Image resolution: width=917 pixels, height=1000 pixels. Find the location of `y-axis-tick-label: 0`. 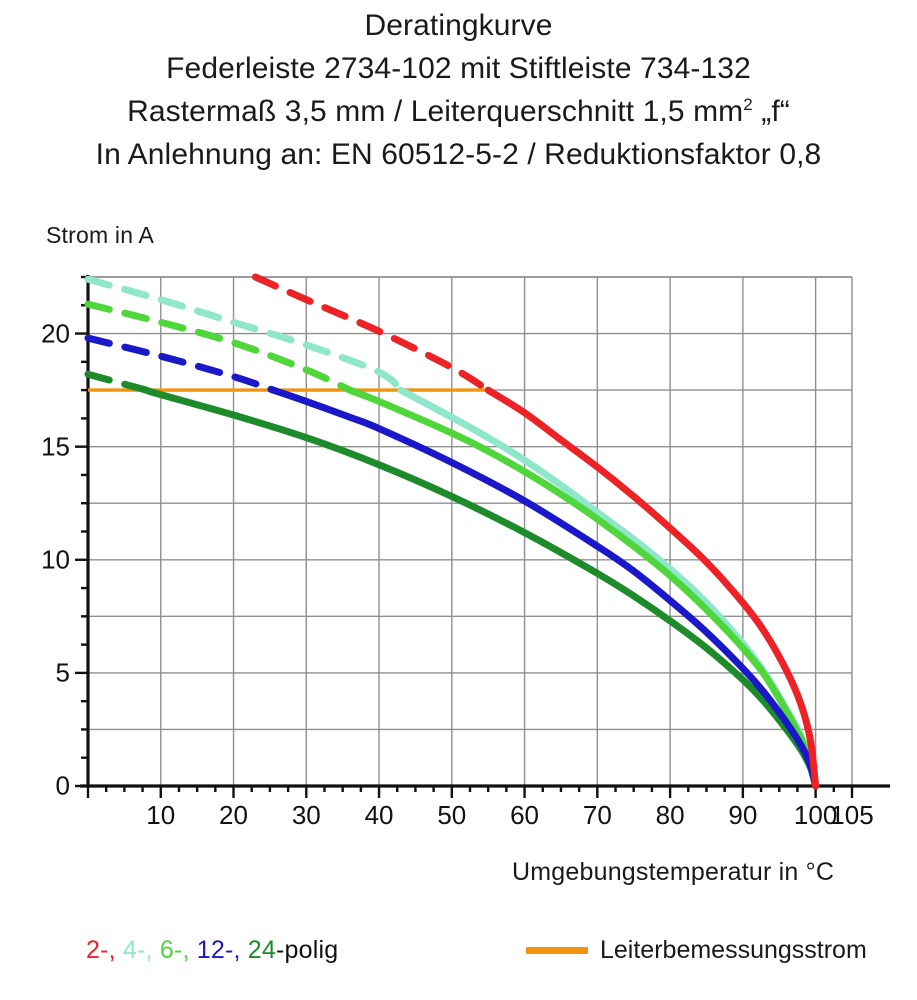

y-axis-tick-label: 0 is located at coordinates (62, 785).